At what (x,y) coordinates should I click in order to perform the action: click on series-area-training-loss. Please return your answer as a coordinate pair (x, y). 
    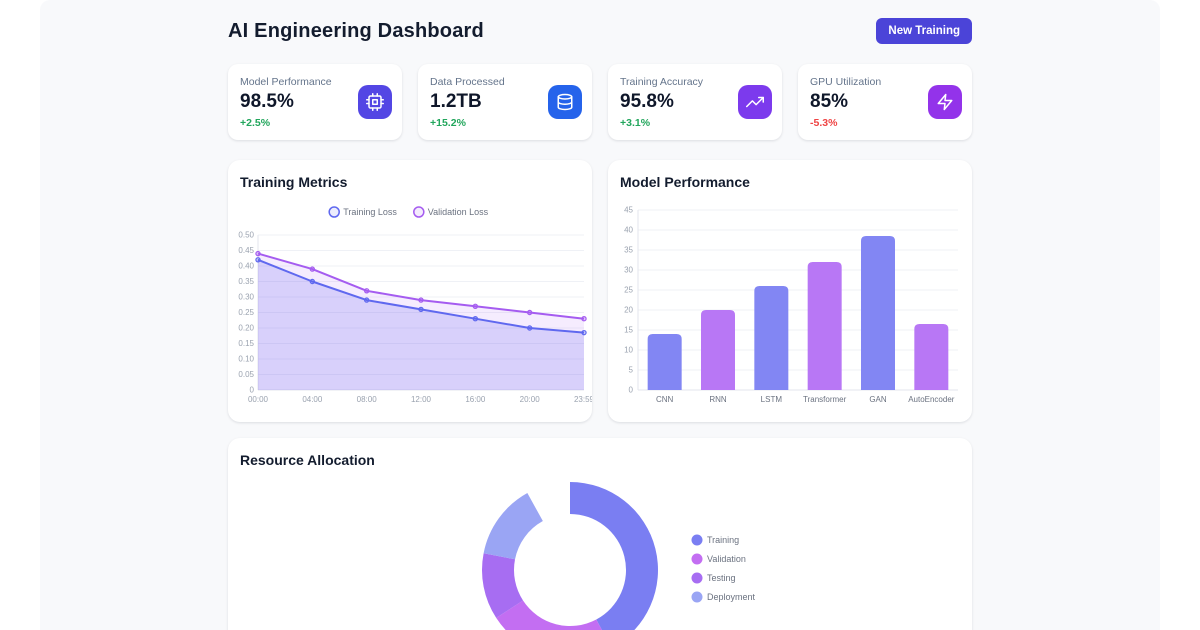
    Looking at the image, I should click on (421, 324).